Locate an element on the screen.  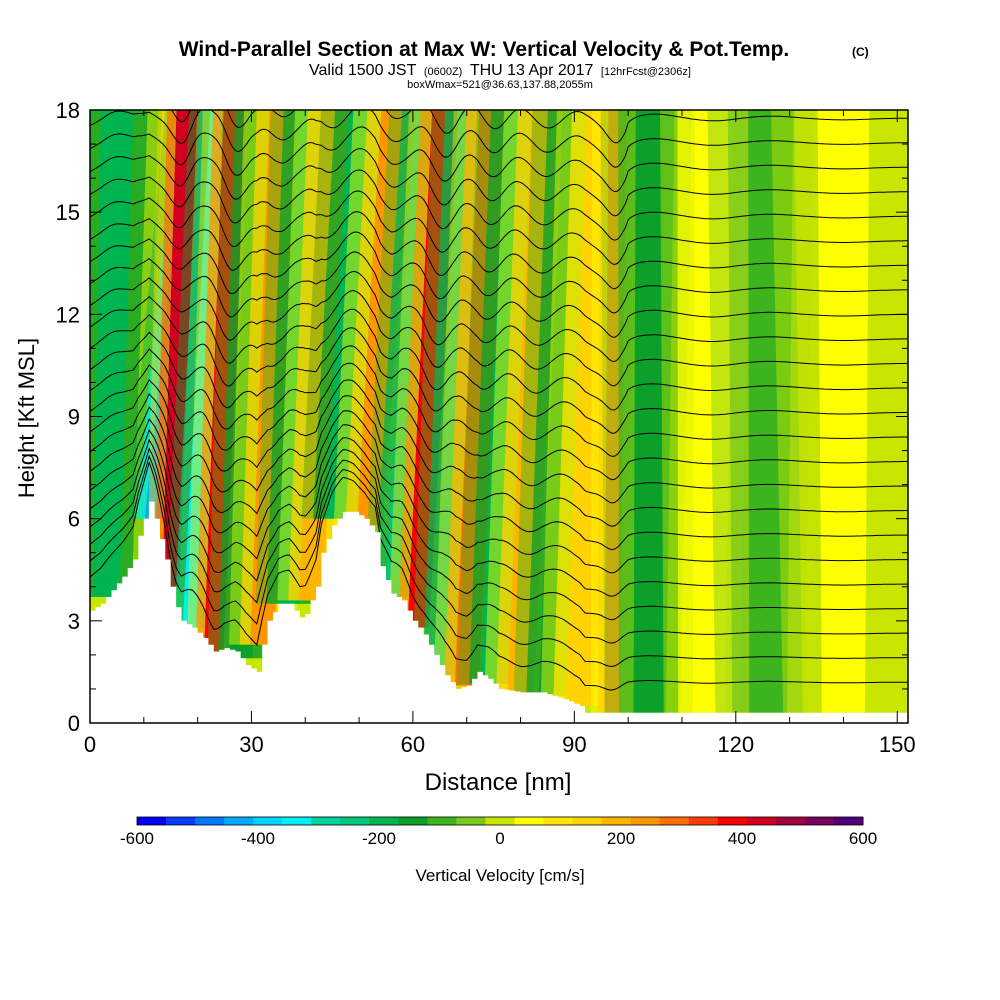
valid-time: Valid 1500 JST is located at coordinates (363, 70).